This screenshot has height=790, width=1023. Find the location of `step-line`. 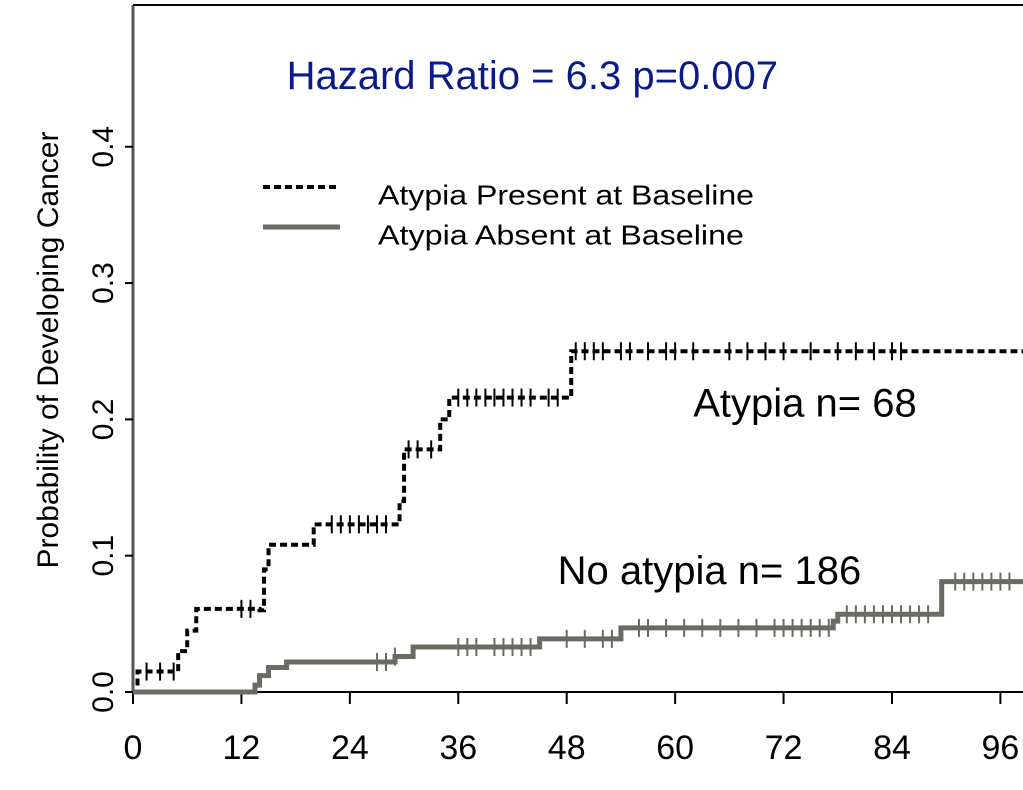

step-line is located at coordinates (578, 637).